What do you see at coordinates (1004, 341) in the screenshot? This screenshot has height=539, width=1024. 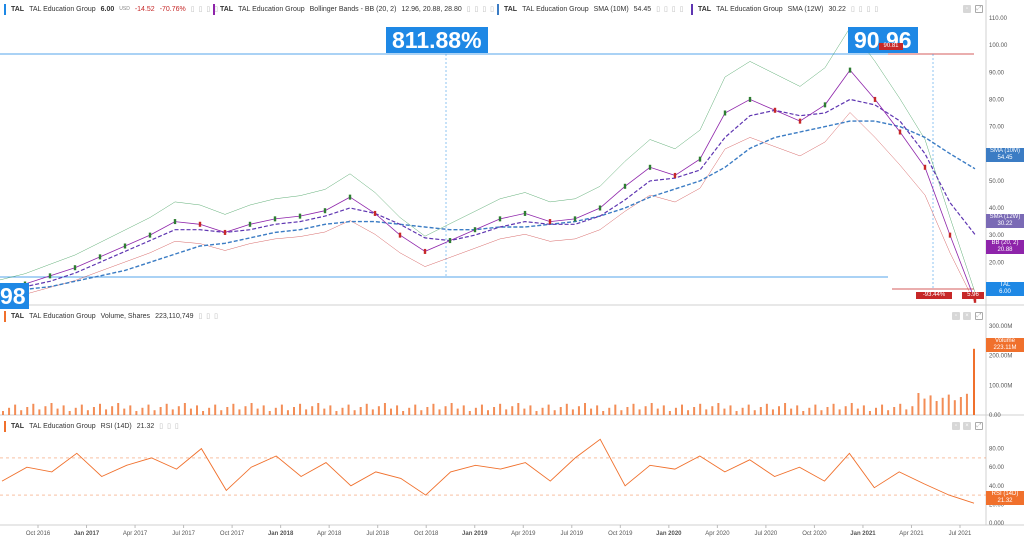 I see `price-tag-label: Volume` at bounding box center [1004, 341].